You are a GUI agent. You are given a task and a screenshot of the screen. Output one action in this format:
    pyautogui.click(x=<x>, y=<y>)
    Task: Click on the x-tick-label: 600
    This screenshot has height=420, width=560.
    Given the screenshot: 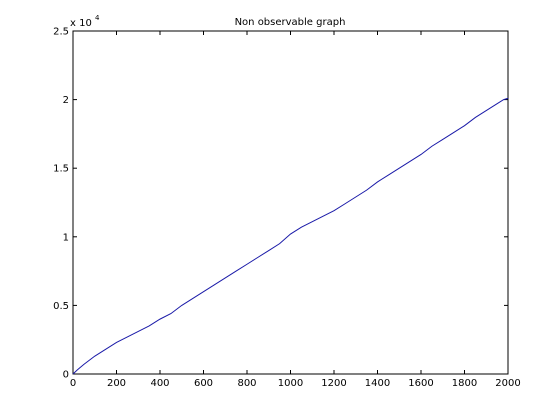 What is the action you would take?
    pyautogui.click(x=203, y=383)
    